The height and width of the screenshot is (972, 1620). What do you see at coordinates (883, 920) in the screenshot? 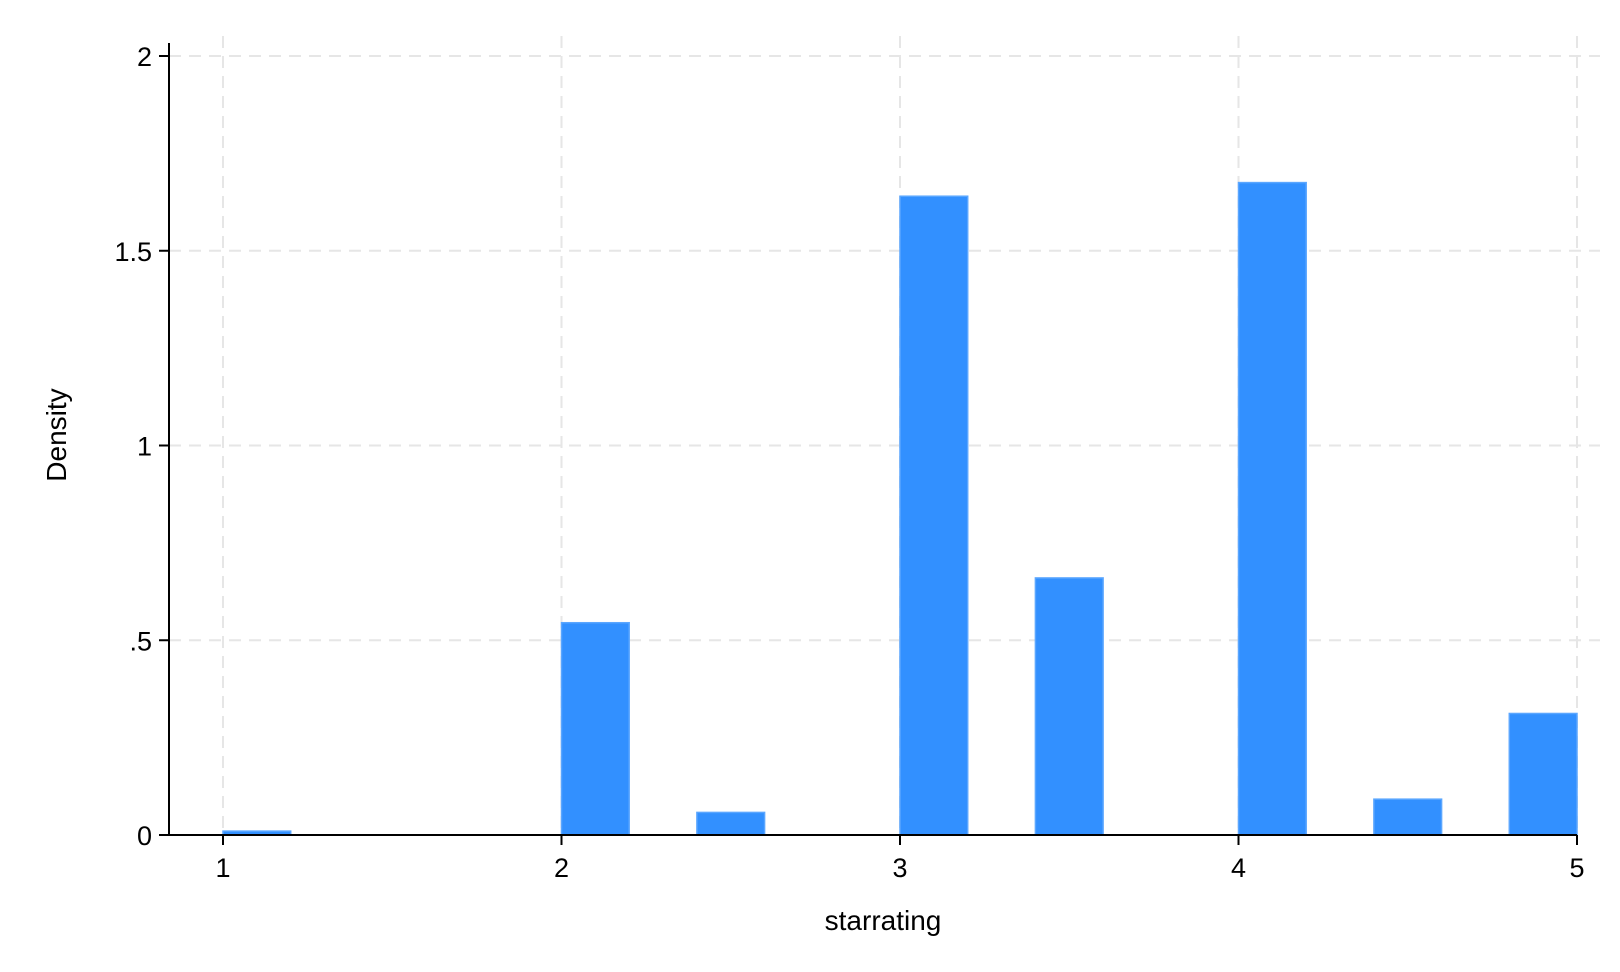
I see `x-axis-title: starrating` at bounding box center [883, 920].